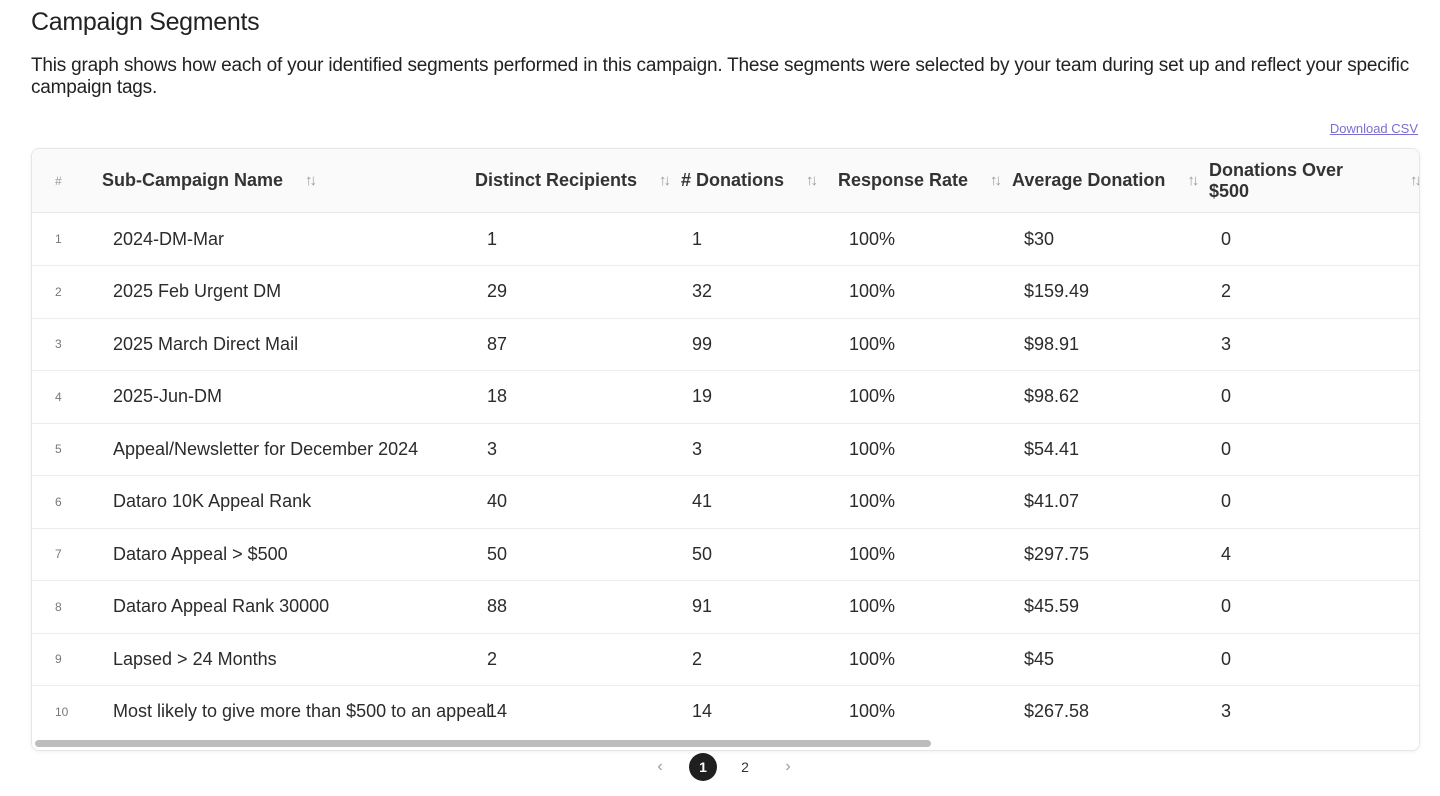 This screenshot has width=1440, height=796. I want to click on table-row: 4 2025-Jun-DM 18 19 100% $98.62 0, so click(725, 397).